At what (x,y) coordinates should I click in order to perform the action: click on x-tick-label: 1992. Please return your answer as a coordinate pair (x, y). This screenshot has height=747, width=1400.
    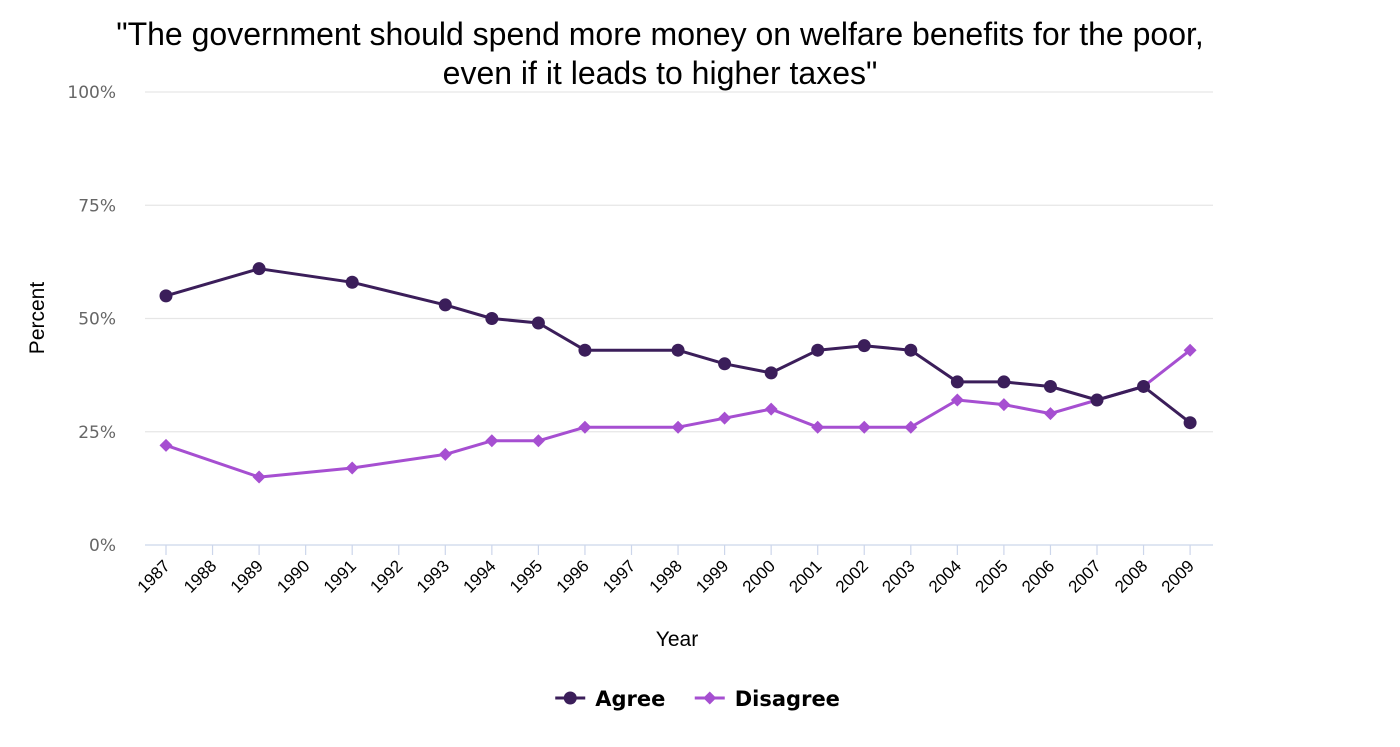
    Looking at the image, I should click on (386, 576).